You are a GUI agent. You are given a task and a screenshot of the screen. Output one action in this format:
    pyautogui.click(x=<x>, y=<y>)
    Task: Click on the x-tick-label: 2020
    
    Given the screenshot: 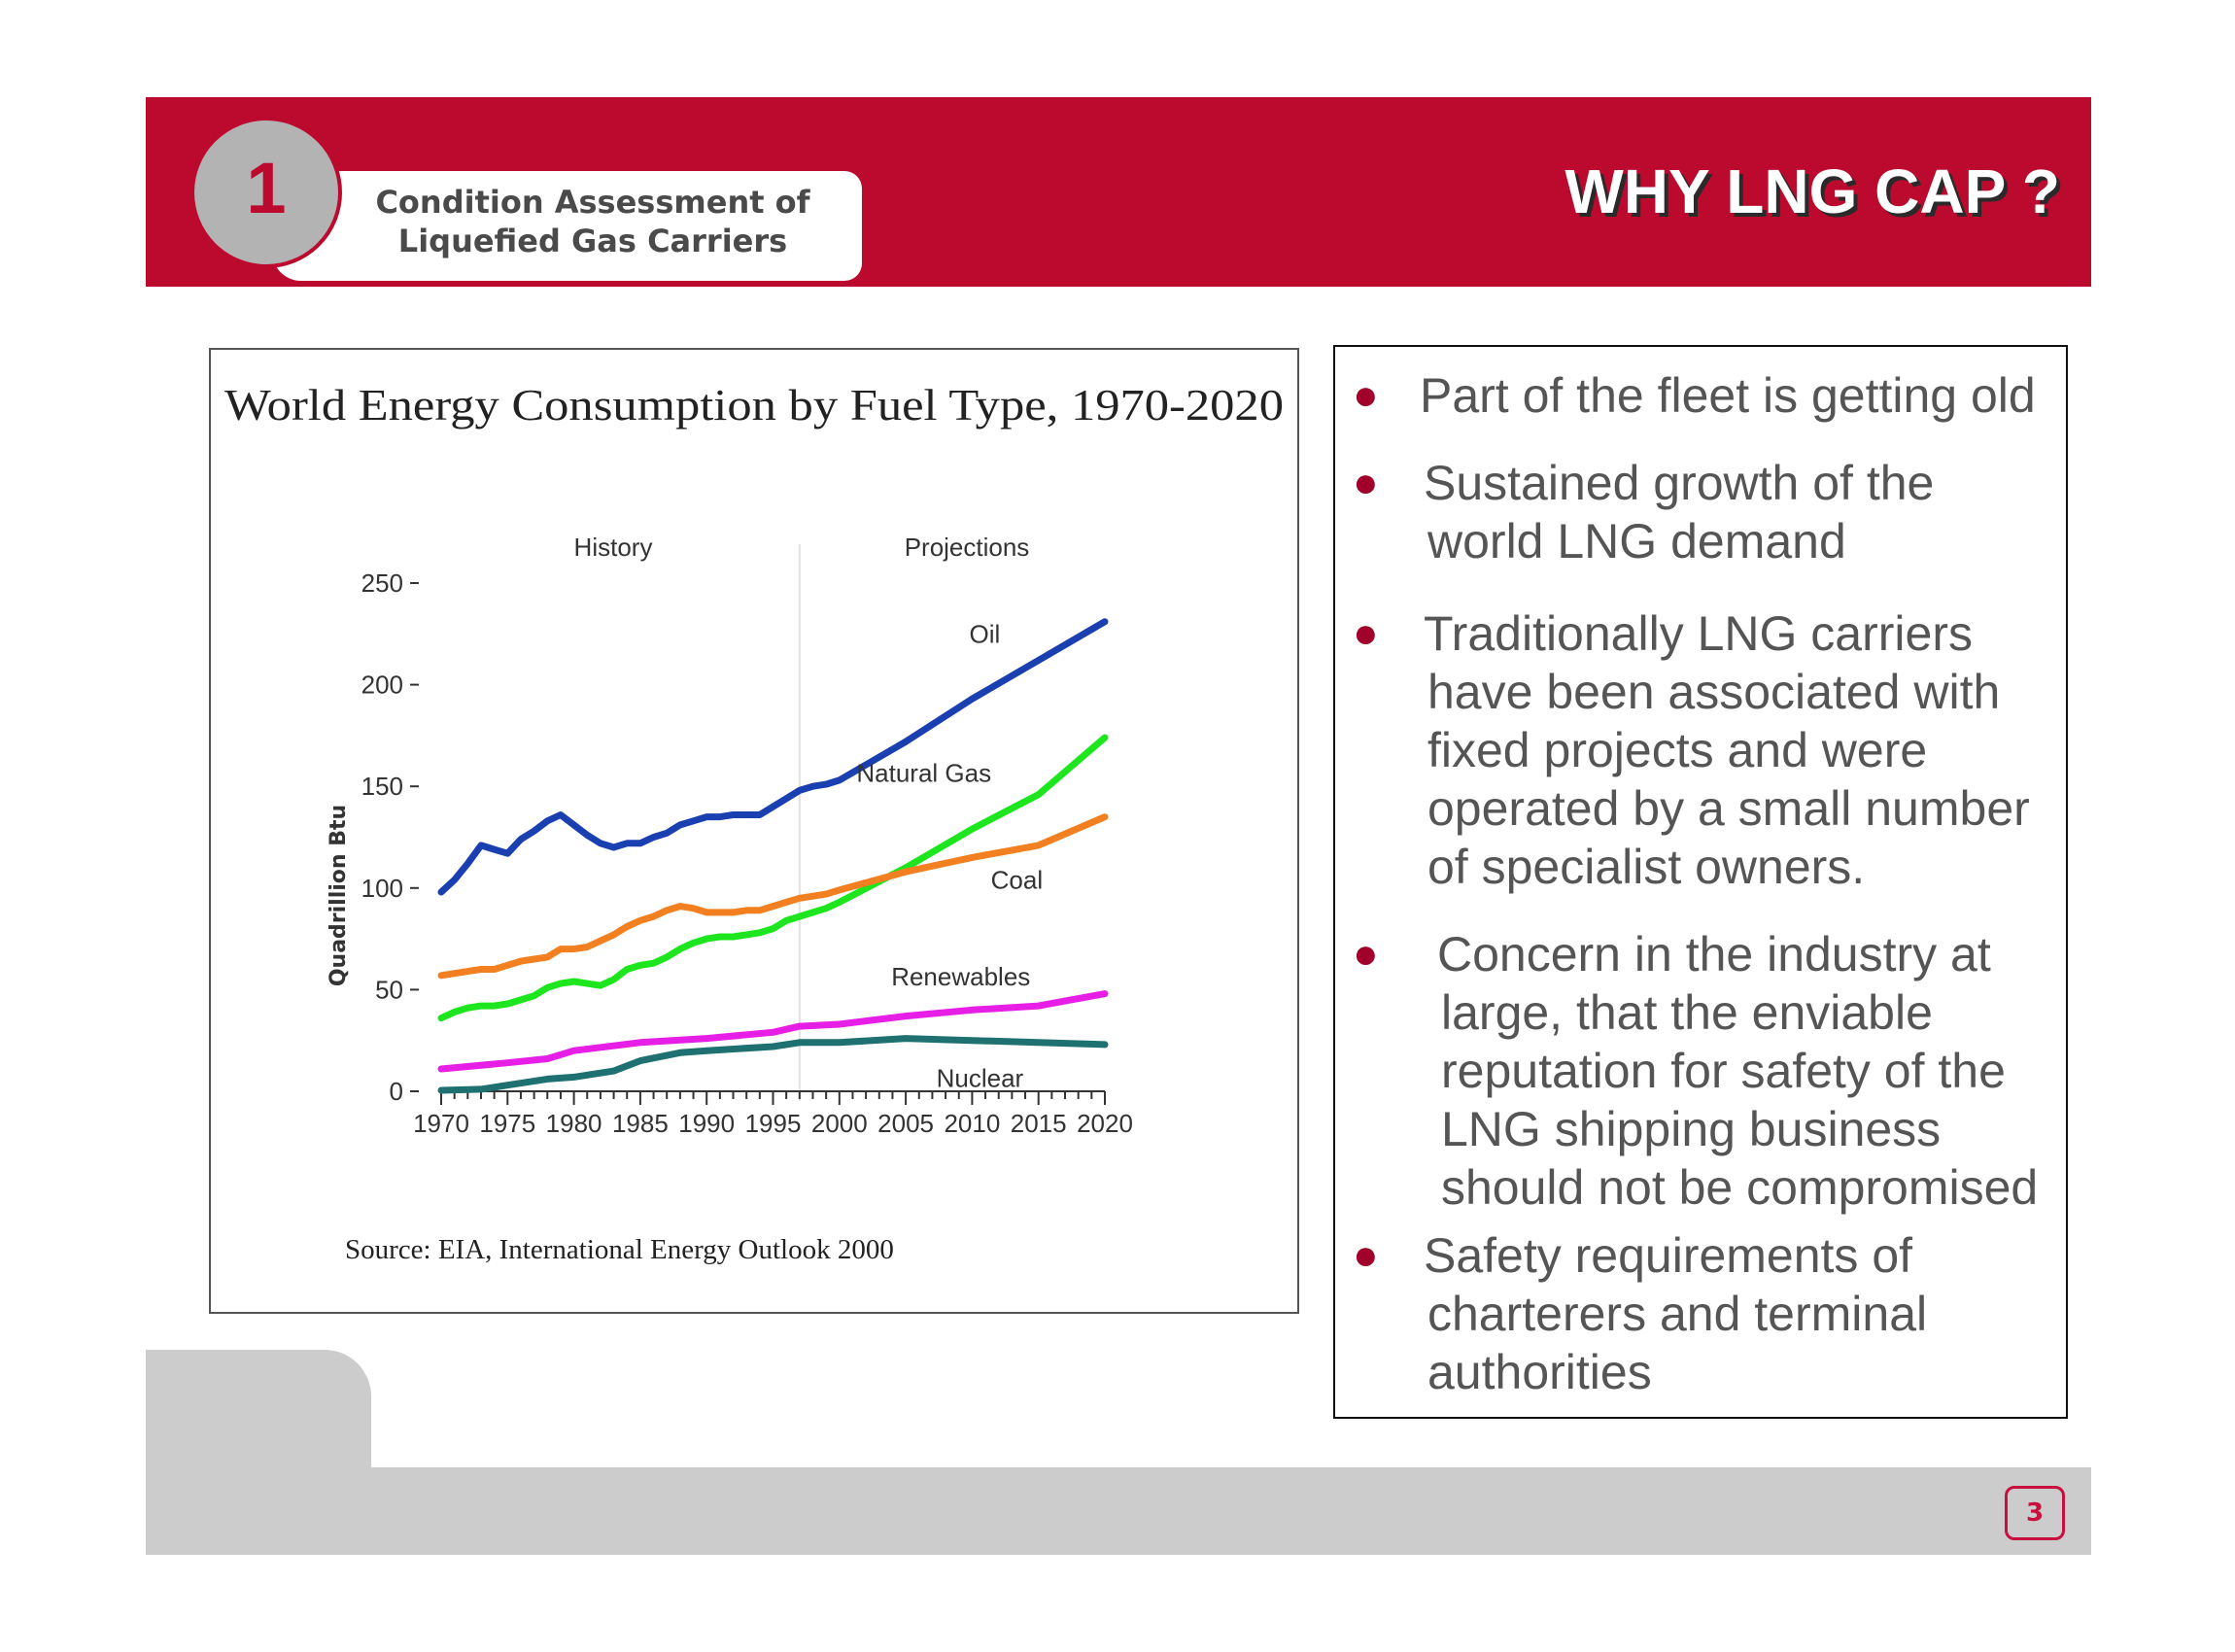 What is the action you would take?
    pyautogui.click(x=1105, y=1123)
    